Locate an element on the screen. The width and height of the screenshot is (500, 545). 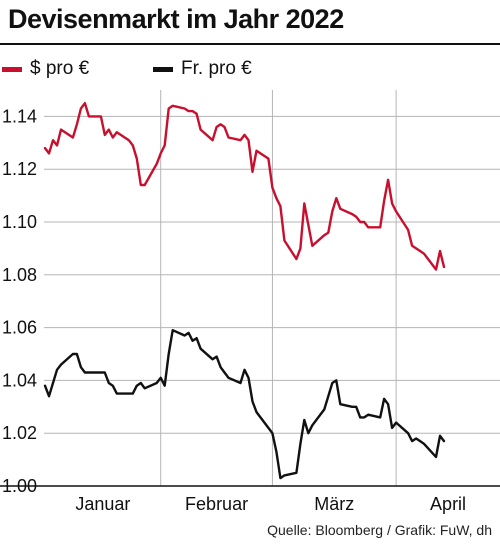
y-tick-label: 1.06 is located at coordinates (19, 328).